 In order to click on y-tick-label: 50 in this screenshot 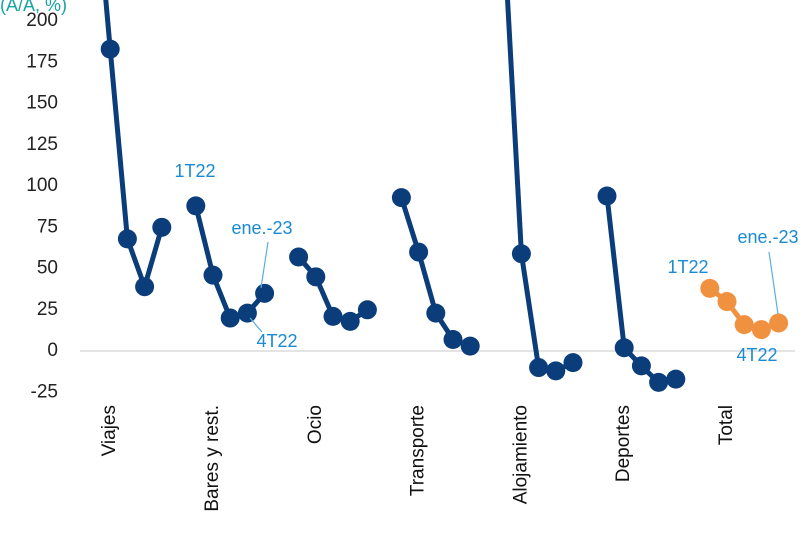, I will do `click(47, 268)`.